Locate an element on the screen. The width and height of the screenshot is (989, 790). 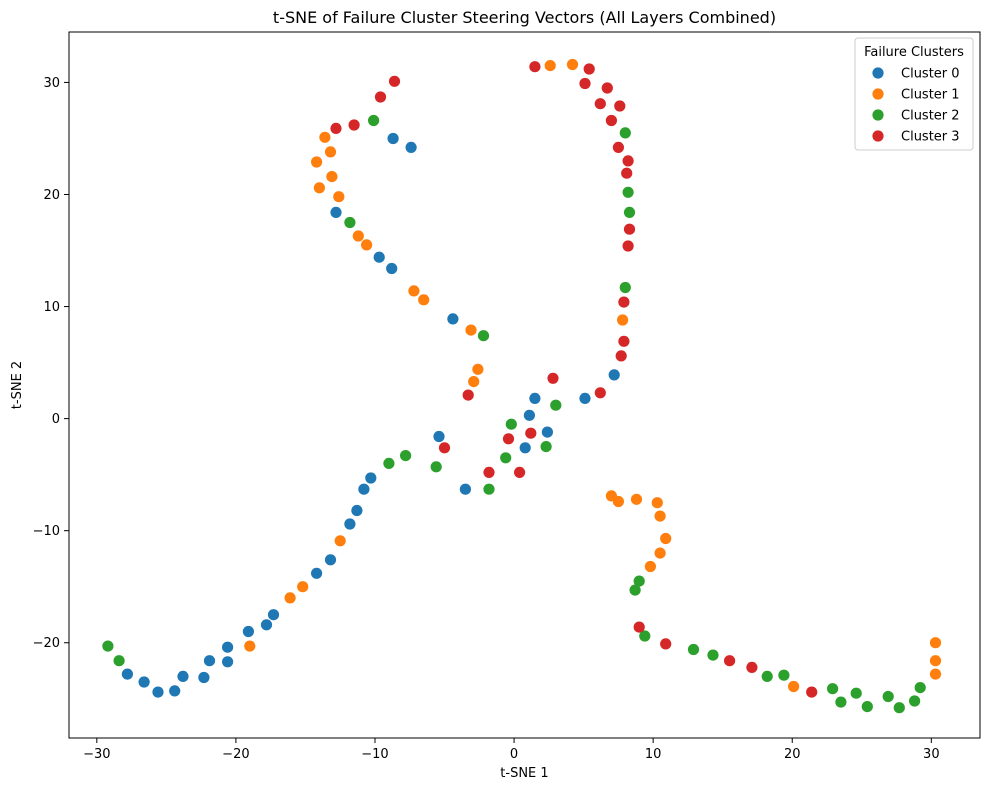
legend-entry-label: Cluster 2 is located at coordinates (930, 116).